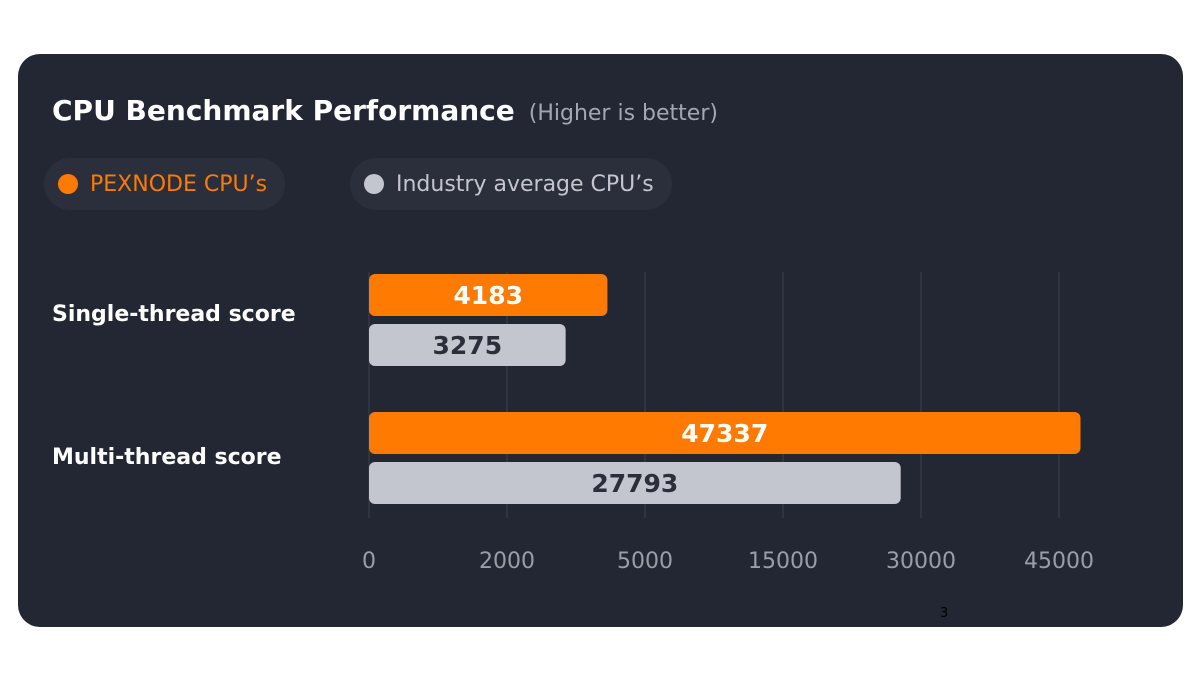  Describe the element at coordinates (507, 561) in the screenshot. I see `x-tick-label: 2000` at that location.